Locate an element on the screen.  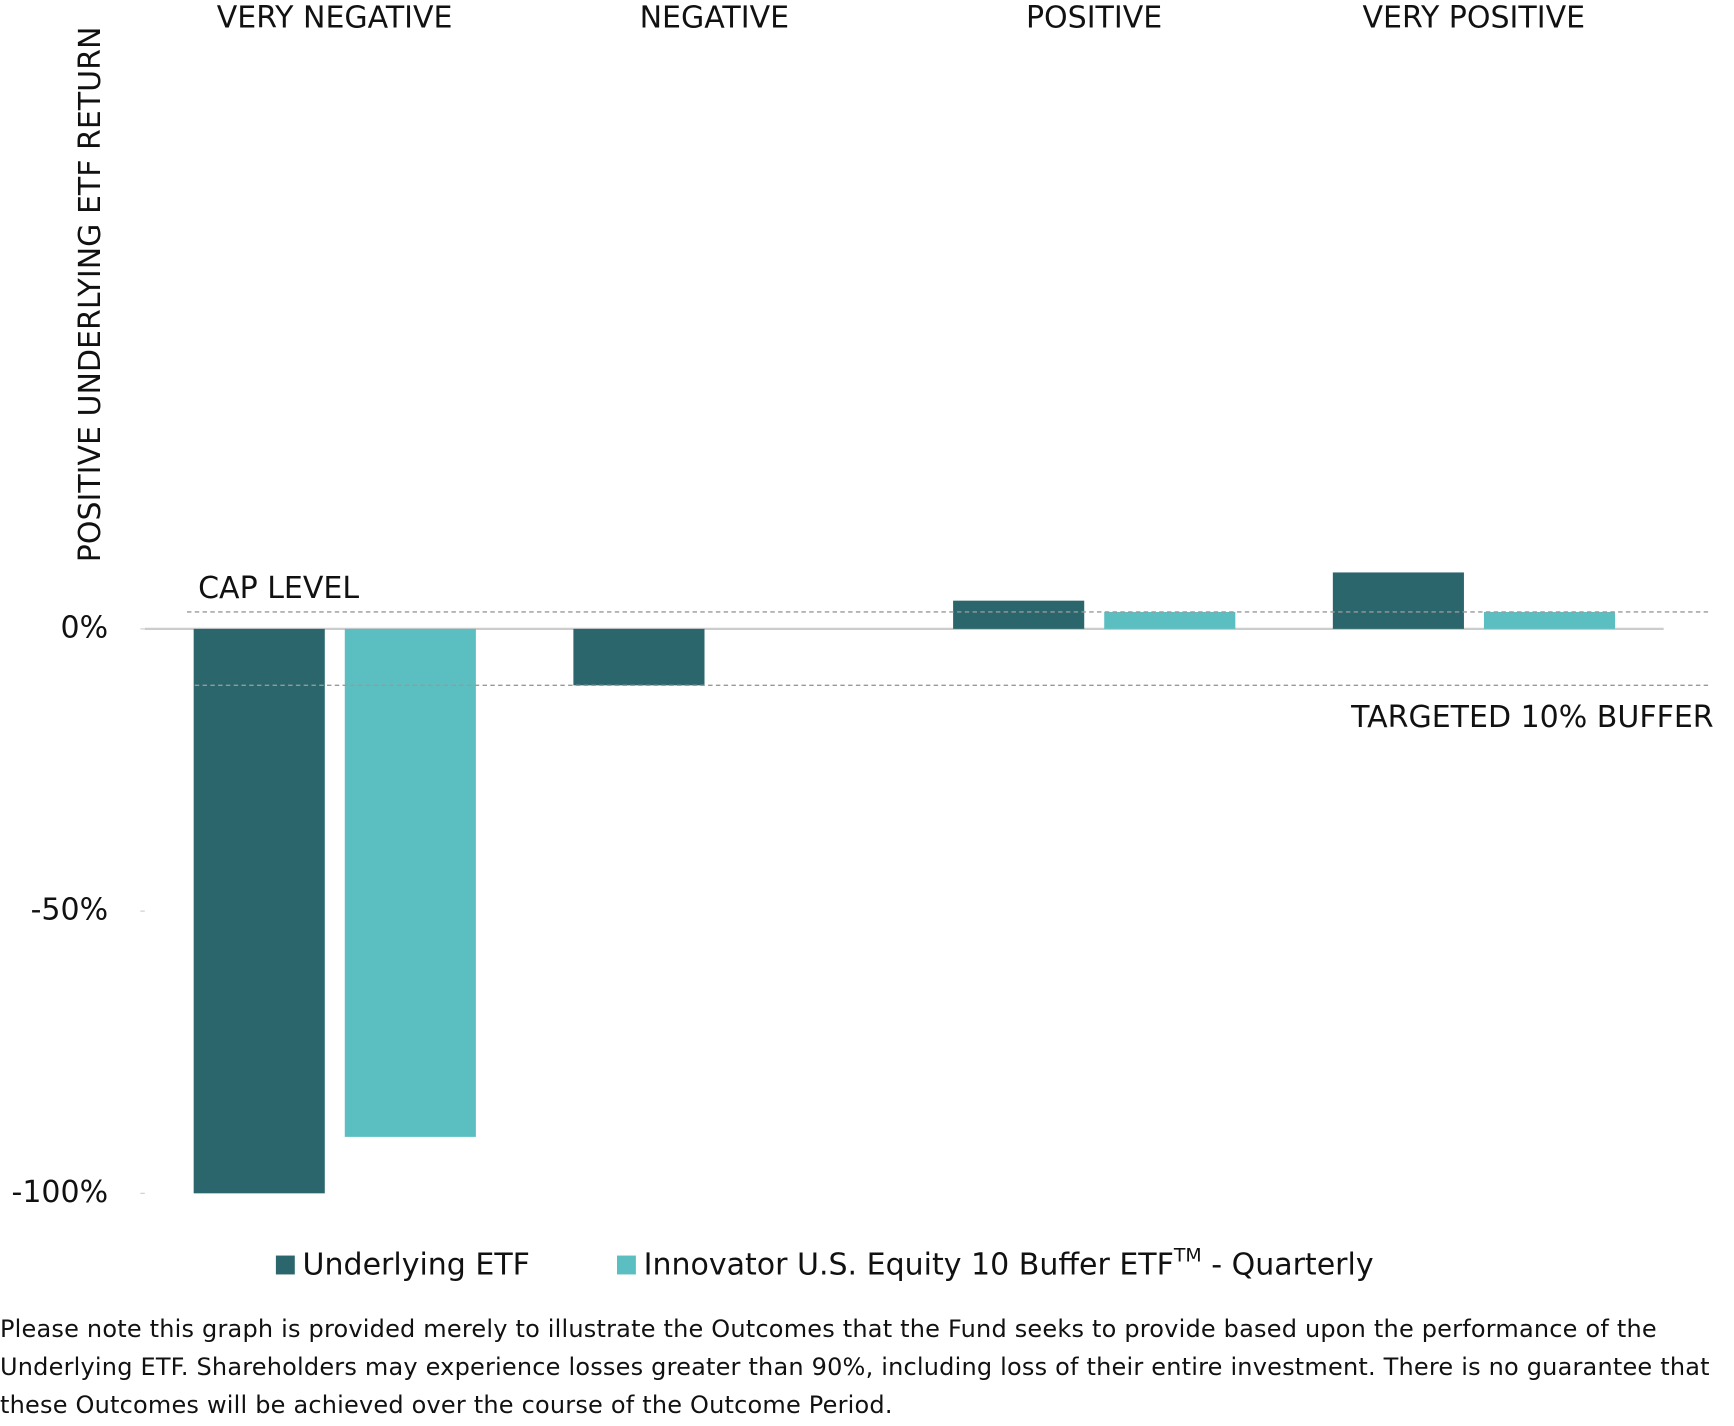
category-label: VERY POSITIVE is located at coordinates (1474, 17).